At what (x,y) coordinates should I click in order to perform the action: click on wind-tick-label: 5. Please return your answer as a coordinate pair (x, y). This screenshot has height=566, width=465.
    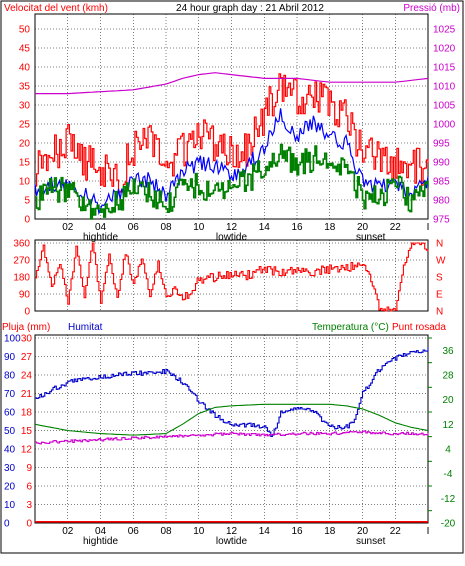
    Looking at the image, I should click on (27, 201).